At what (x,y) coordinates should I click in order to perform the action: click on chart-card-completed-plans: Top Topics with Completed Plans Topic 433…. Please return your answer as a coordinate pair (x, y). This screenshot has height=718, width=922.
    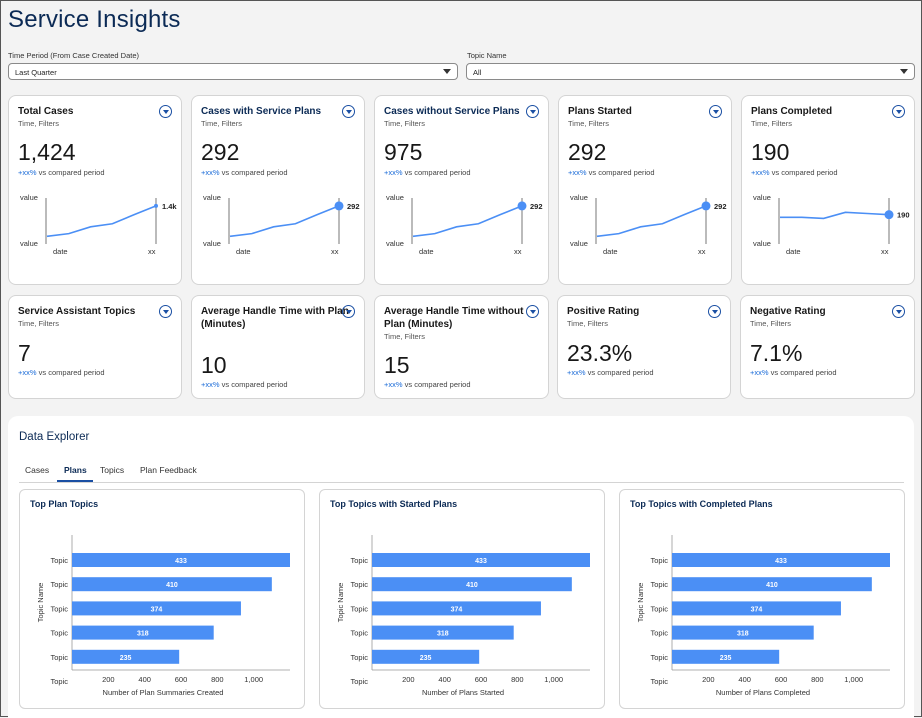
    Looking at the image, I should click on (762, 599).